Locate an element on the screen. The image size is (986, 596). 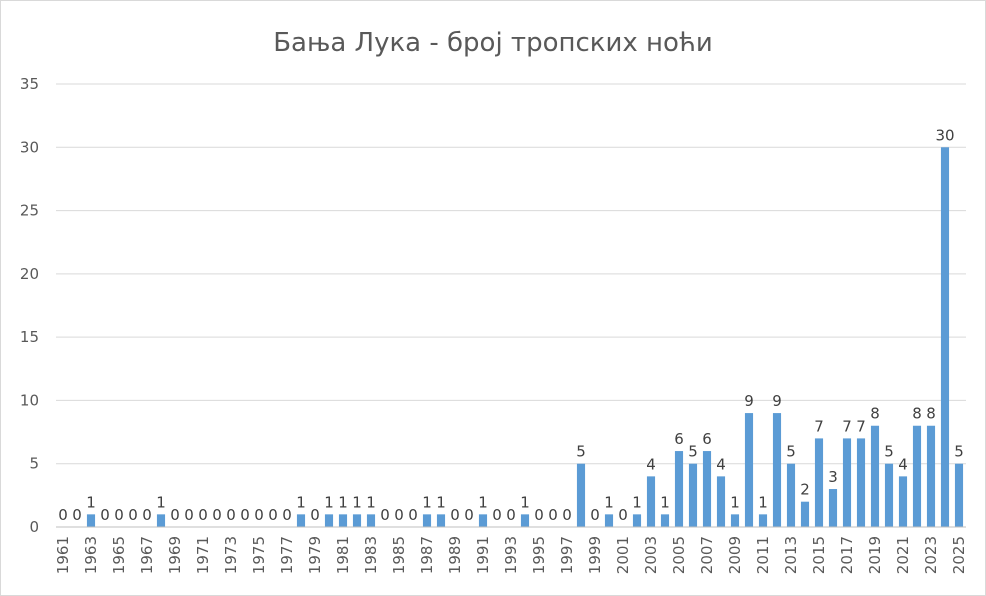
x-tick-label: 2007 is located at coordinates (707, 555).